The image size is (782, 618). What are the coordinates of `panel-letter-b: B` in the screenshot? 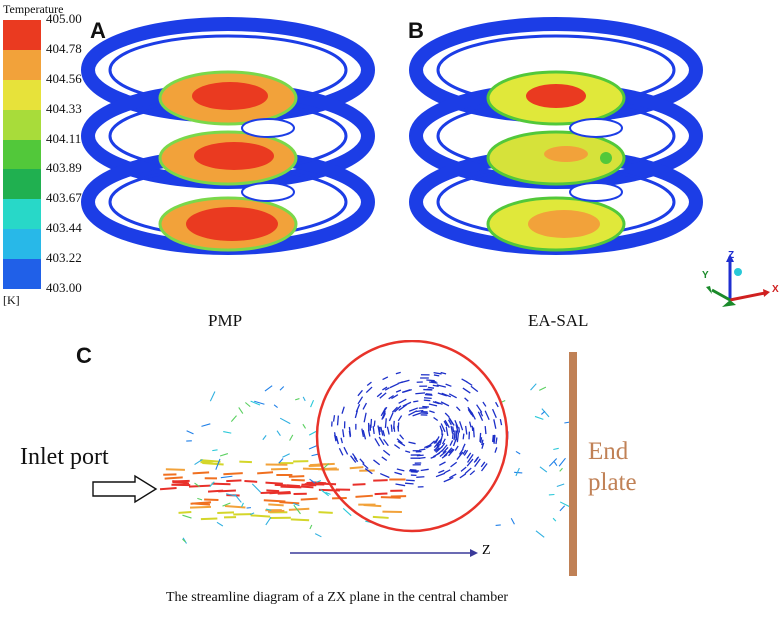 It's located at (416, 30).